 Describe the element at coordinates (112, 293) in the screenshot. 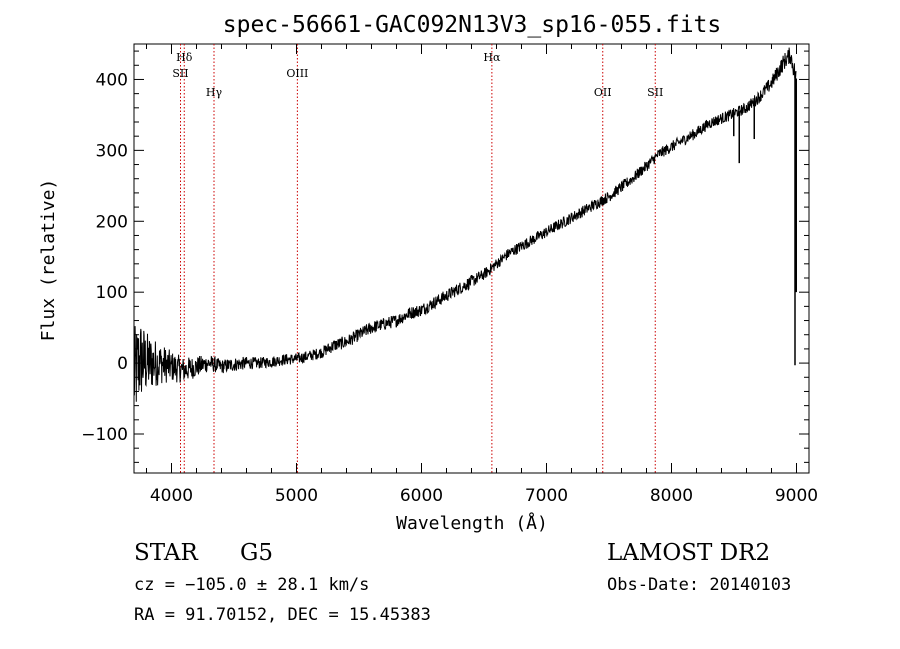

I see `y-tick-label: 100` at that location.